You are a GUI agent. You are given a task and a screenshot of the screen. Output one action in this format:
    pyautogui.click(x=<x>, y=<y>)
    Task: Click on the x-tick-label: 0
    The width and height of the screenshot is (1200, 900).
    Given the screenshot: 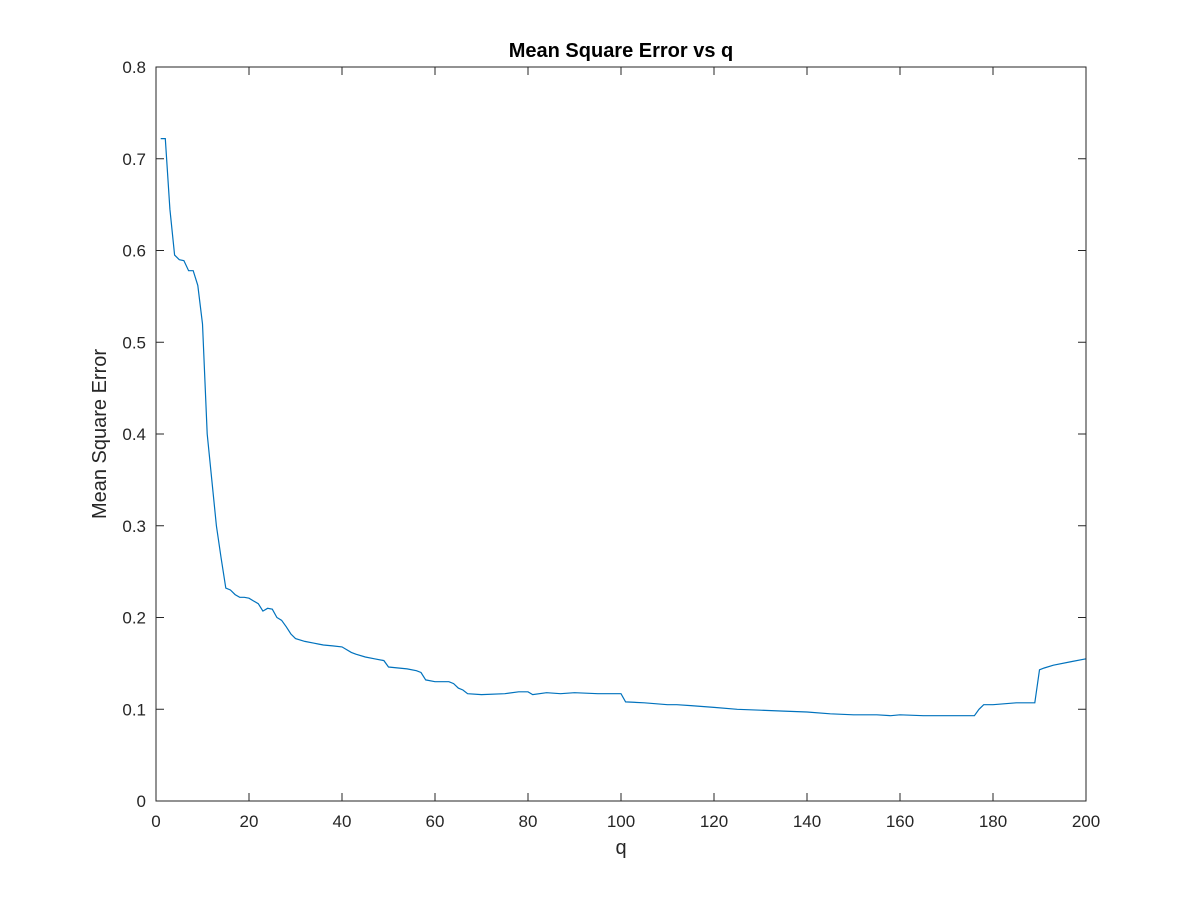 What is the action you would take?
    pyautogui.click(x=155, y=821)
    